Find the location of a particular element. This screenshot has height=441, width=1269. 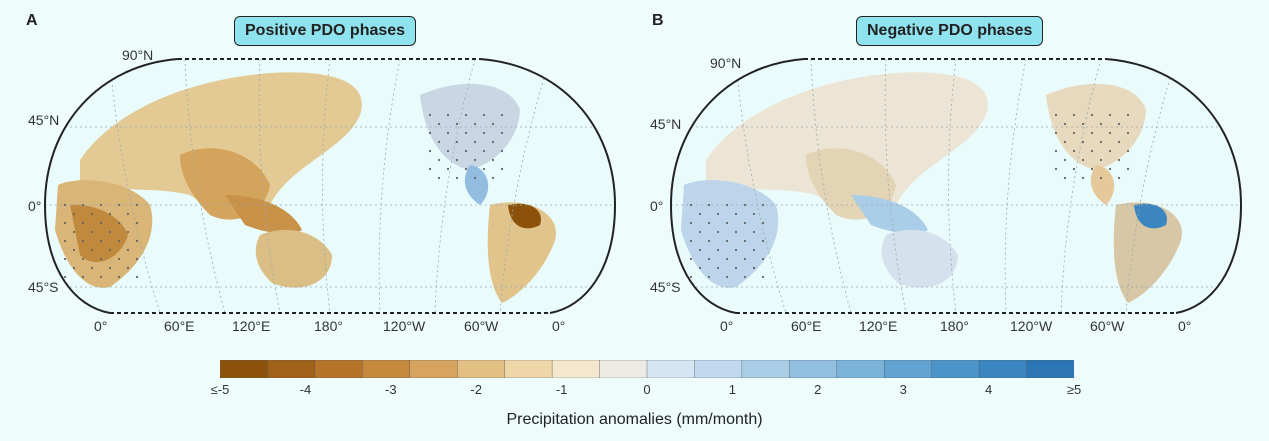

panel-b-lon-0: 0° is located at coordinates (727, 326).